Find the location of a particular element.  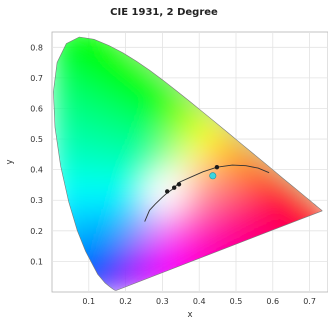

chart-title: CIE 1931, 2 Degree is located at coordinates (164, 12).